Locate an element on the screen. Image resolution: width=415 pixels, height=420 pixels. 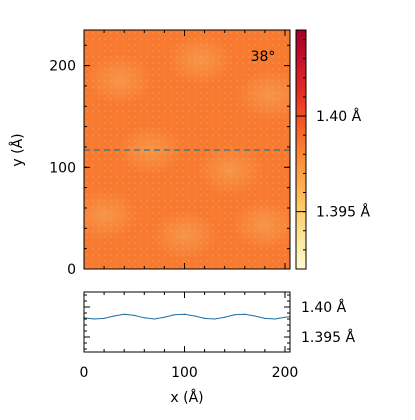
heatmap-annotation: 38° is located at coordinates (263, 57).